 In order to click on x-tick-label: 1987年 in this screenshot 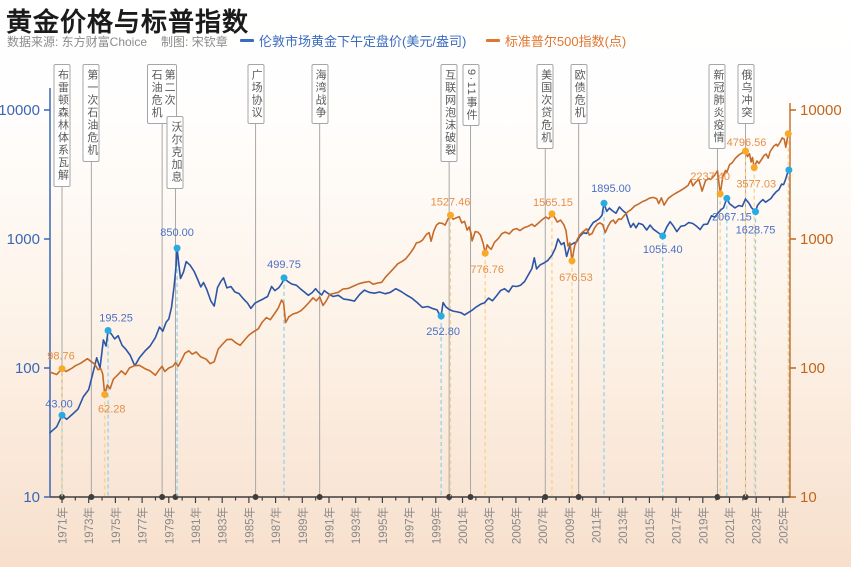, I will do `click(276, 525)`.